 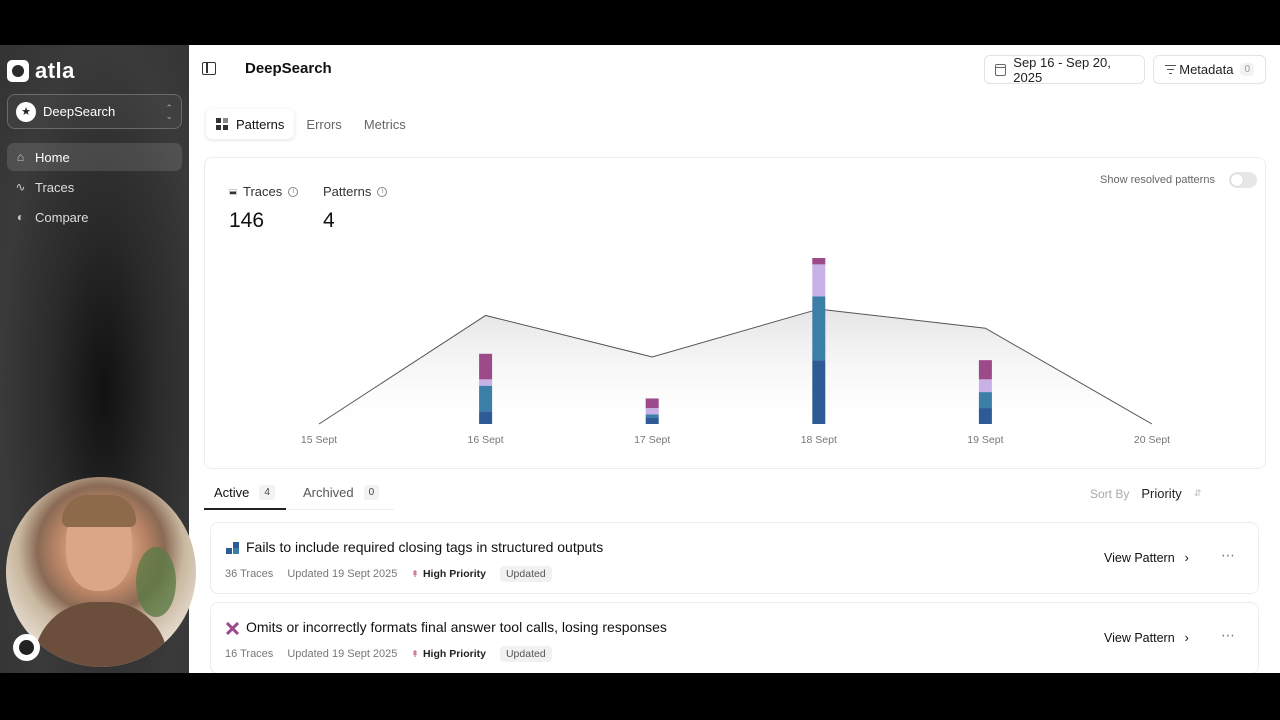 What do you see at coordinates (250, 124) in the screenshot?
I see `tab-patterns: Patterns` at bounding box center [250, 124].